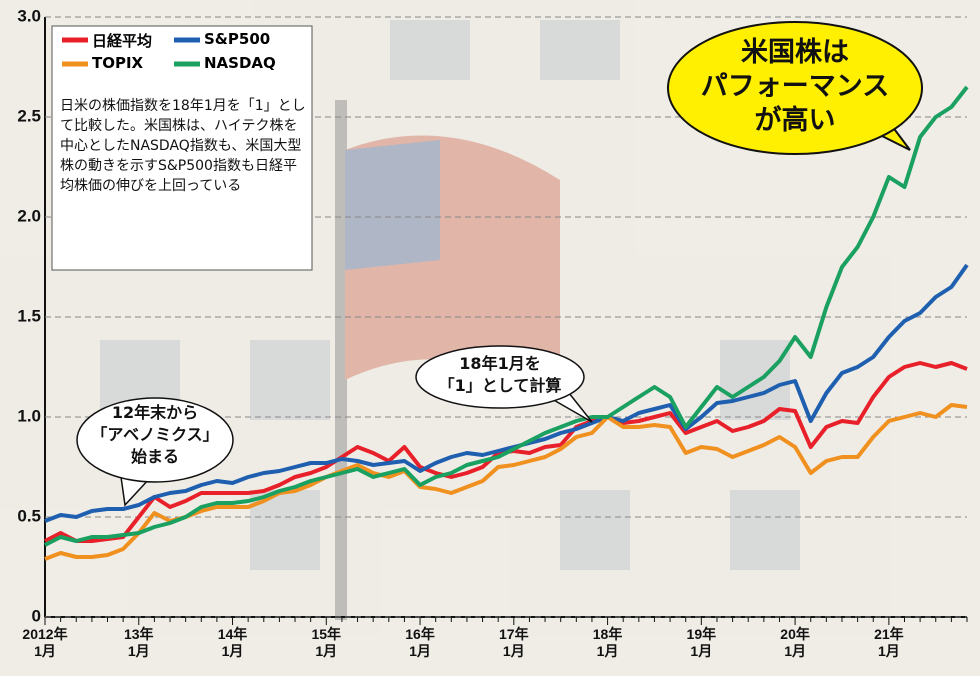 The width and height of the screenshot is (980, 676). What do you see at coordinates (889, 642) in the screenshot?
I see `x-tick-label: 21年 1月` at bounding box center [889, 642].